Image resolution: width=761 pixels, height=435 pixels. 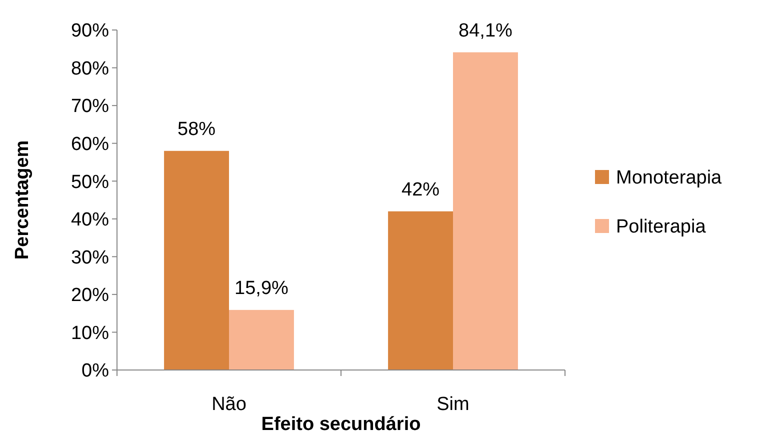 What do you see at coordinates (90, 295) in the screenshot?
I see `y-tick-label: 20%` at bounding box center [90, 295].